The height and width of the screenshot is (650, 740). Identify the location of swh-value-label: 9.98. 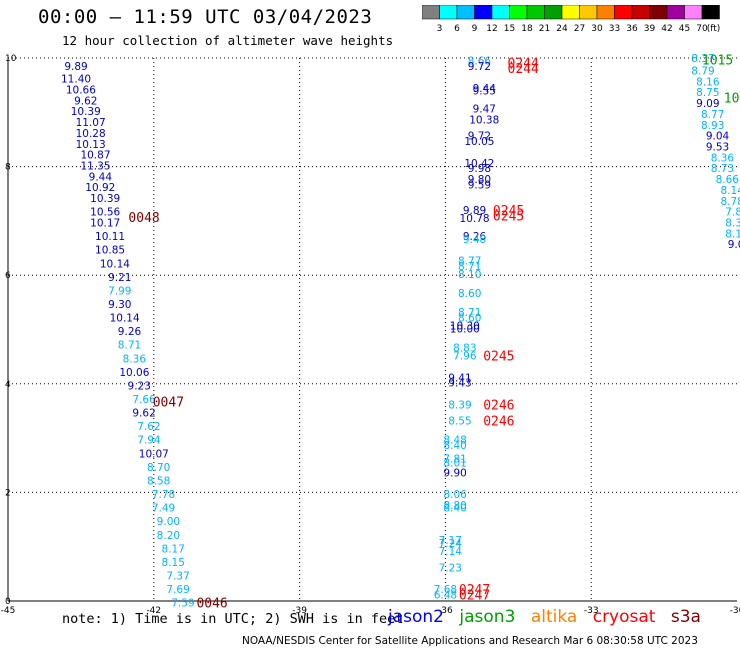
(479, 169).